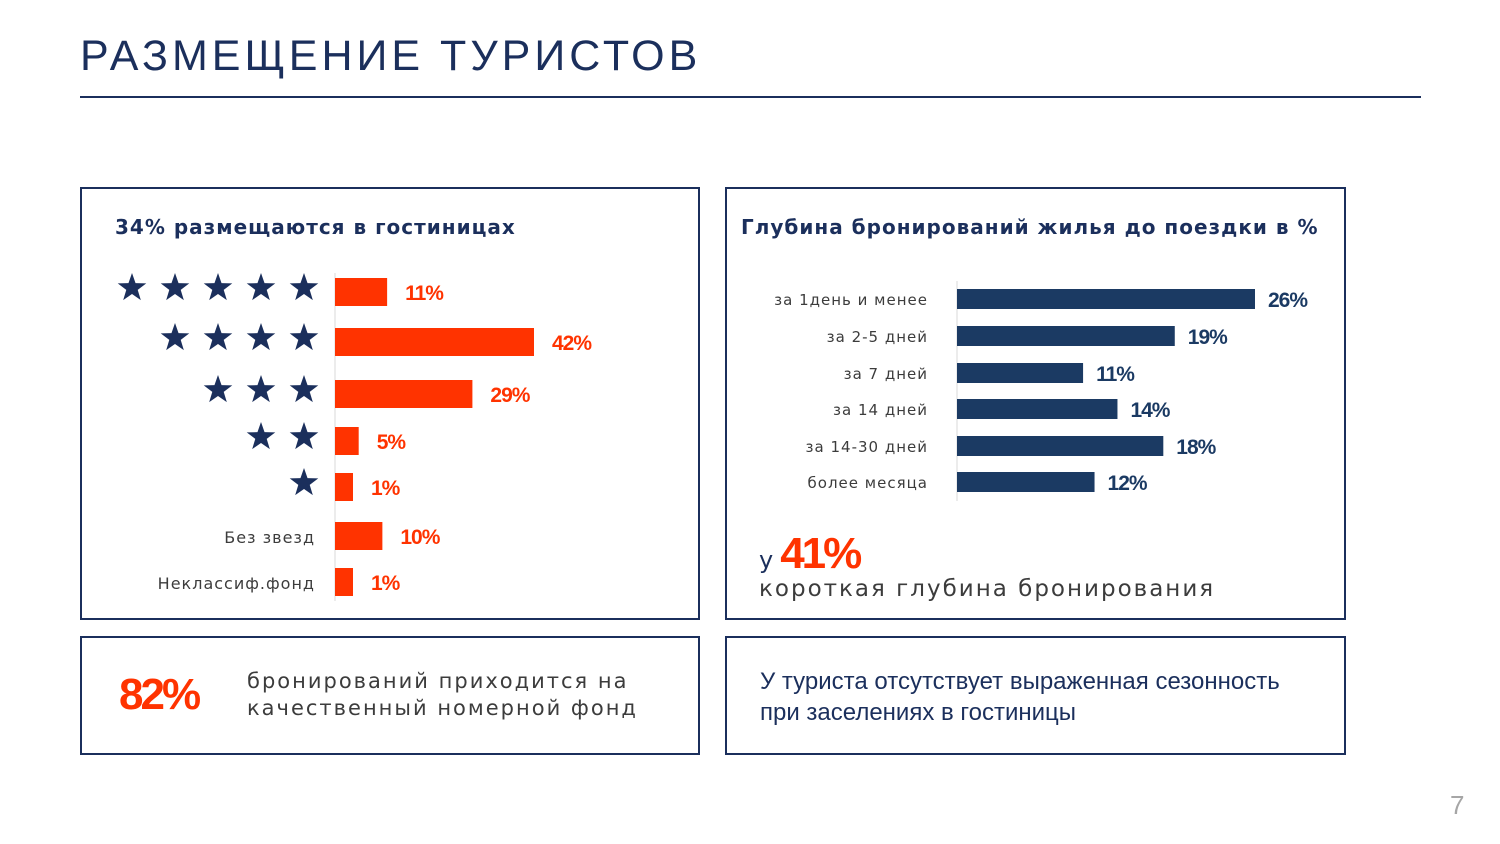 This screenshot has height=844, width=1500. I want to click on category-label: за 14-30 дней, so click(867, 447).